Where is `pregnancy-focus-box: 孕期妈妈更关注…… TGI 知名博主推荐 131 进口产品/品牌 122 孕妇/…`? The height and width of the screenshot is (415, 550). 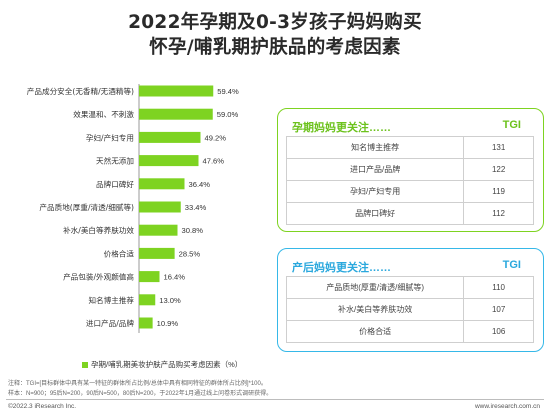 pregnancy-focus-box: 孕期妈妈更关注…… TGI 知名博主推荐 131 进口产品/品牌 122 孕妇/… is located at coordinates (410, 170).